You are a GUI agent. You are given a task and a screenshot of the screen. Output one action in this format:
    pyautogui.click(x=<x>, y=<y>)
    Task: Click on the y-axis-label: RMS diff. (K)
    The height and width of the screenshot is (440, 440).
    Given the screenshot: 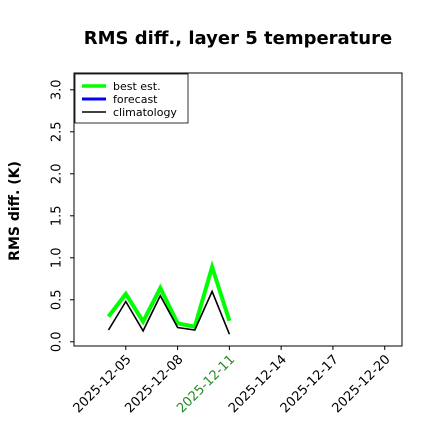 What is the action you would take?
    pyautogui.click(x=15, y=211)
    